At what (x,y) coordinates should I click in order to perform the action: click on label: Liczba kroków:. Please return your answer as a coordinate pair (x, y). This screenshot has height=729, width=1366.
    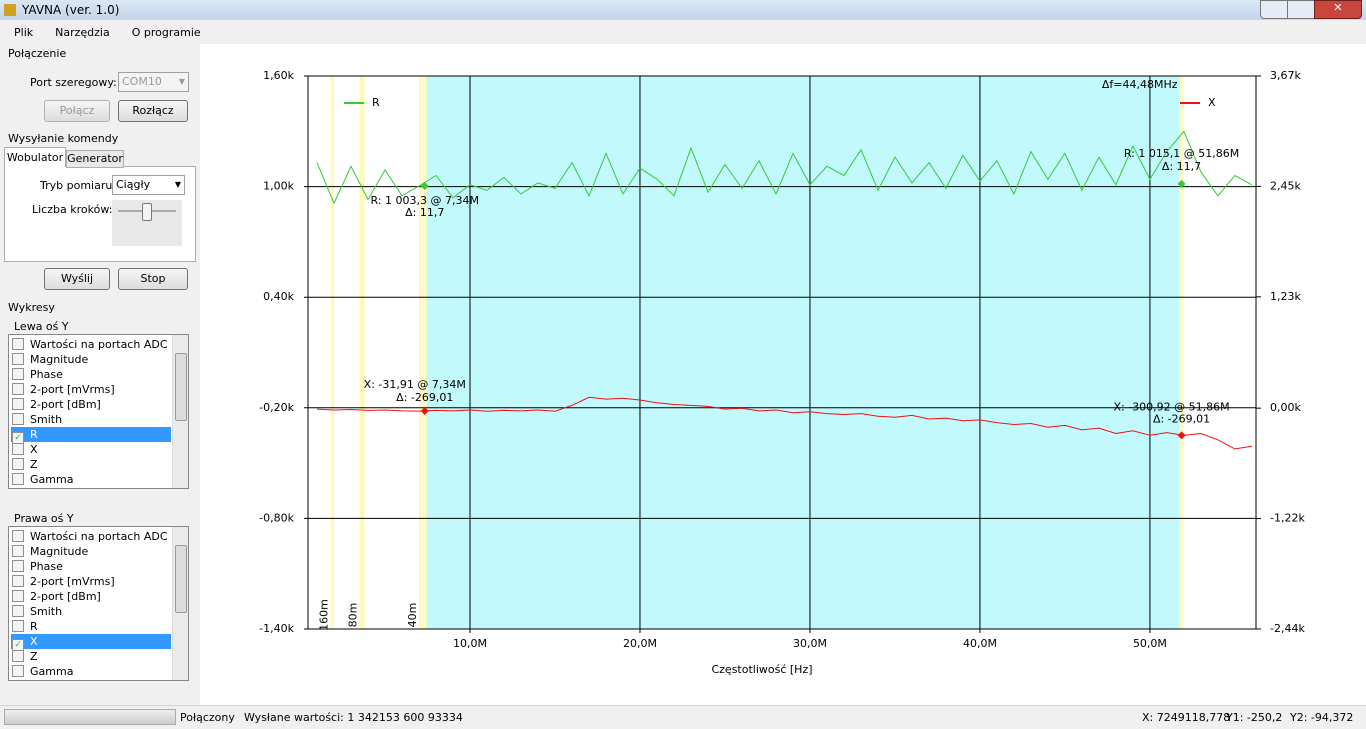
    Looking at the image, I should click on (72, 209).